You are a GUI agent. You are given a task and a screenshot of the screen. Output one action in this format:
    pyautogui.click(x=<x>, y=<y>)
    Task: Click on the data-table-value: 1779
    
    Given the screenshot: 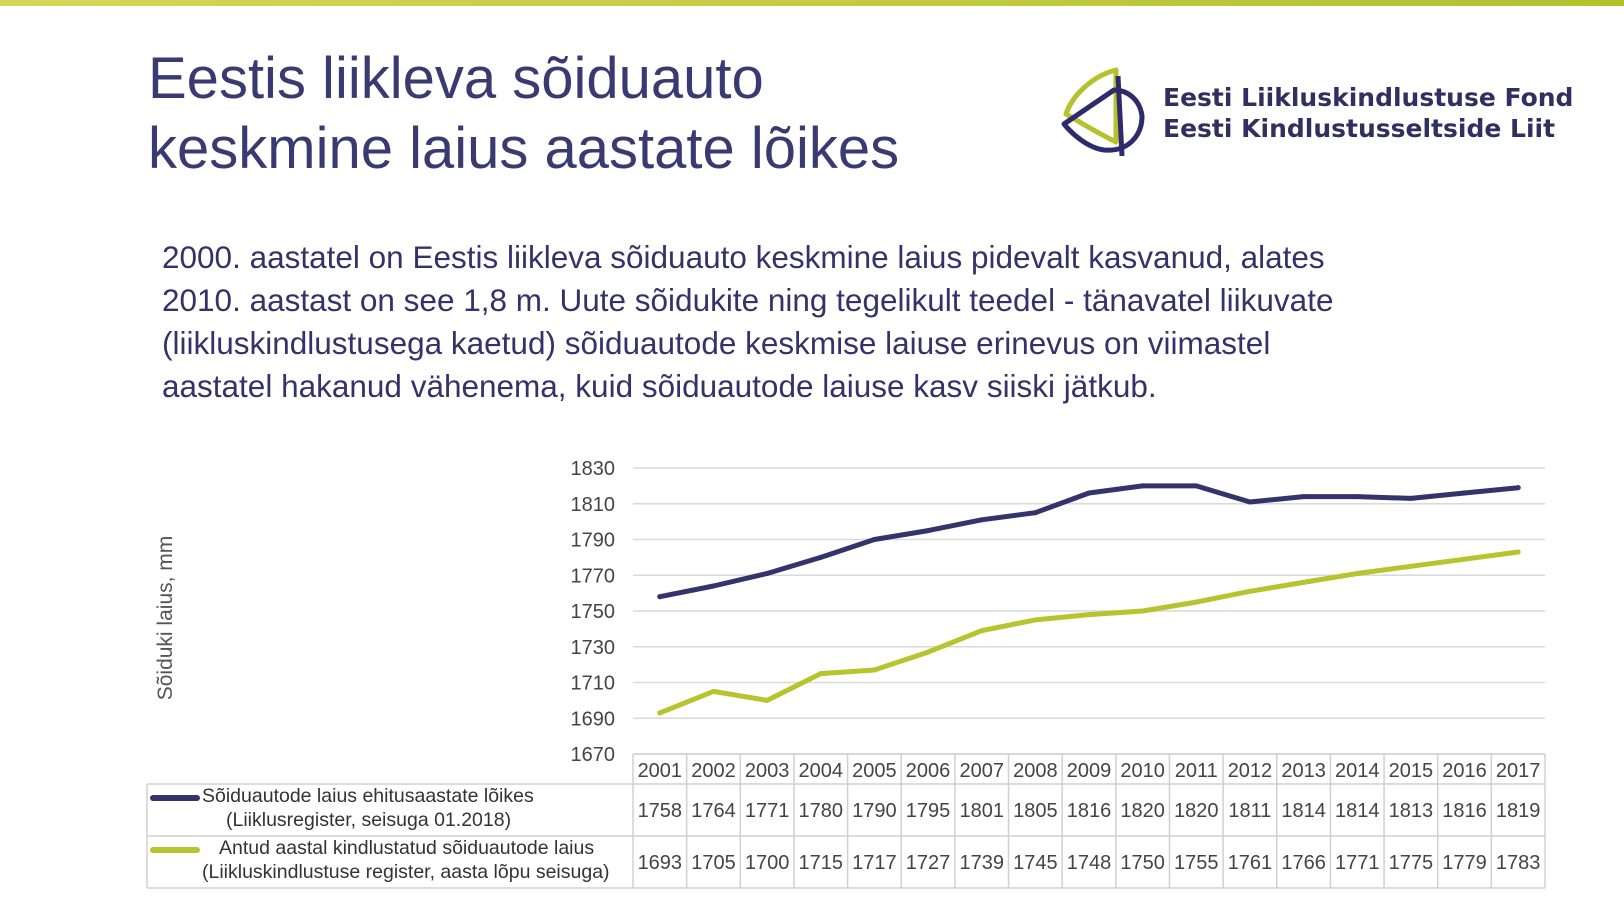 What is the action you would take?
    pyautogui.click(x=1464, y=863)
    